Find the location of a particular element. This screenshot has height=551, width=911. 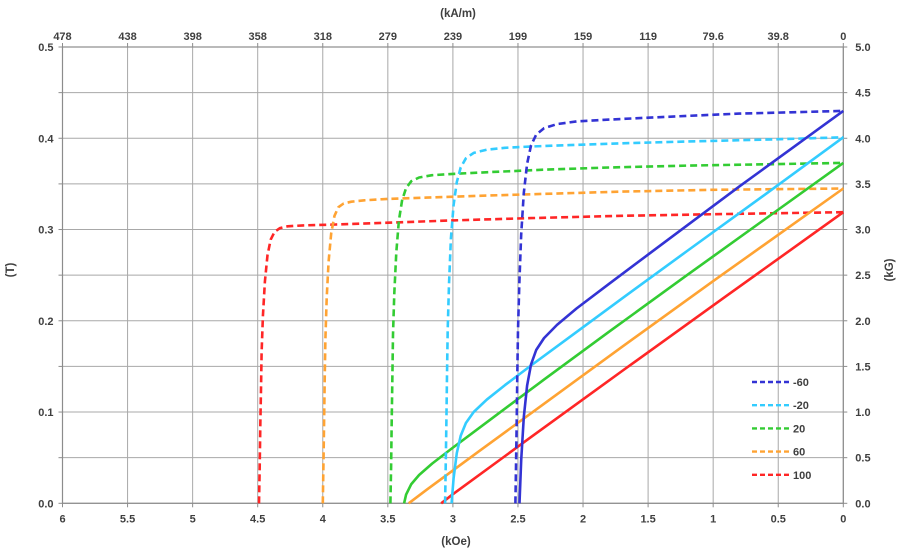

left-tick-label: 0.2 is located at coordinates (45, 322).